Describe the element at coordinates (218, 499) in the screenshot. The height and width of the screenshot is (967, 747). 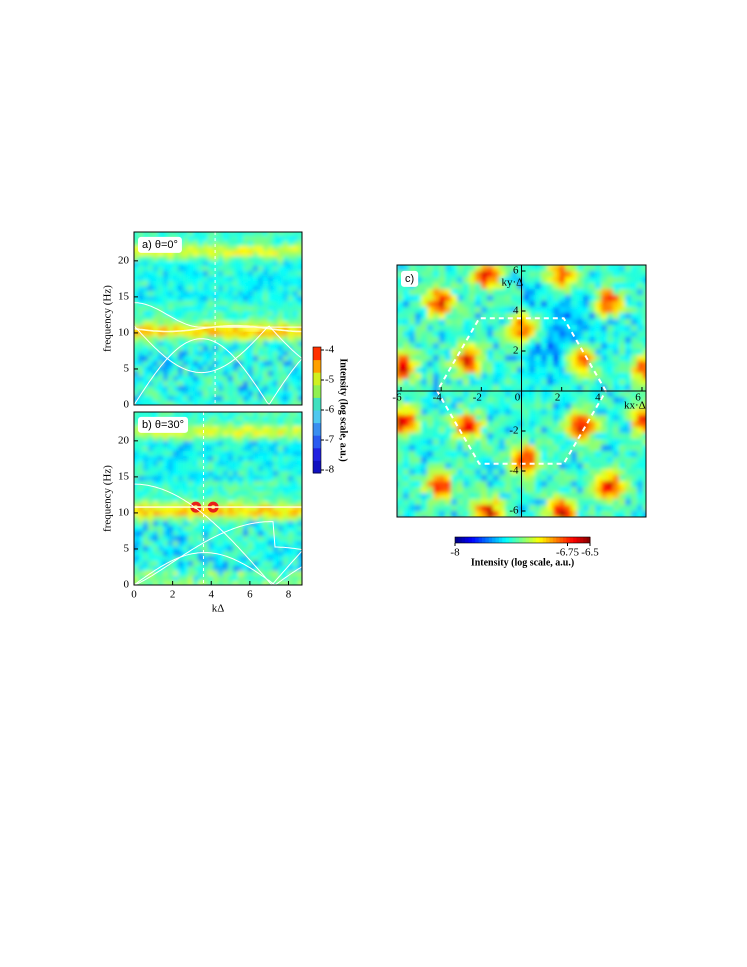
I see `heatmap-texture` at that location.